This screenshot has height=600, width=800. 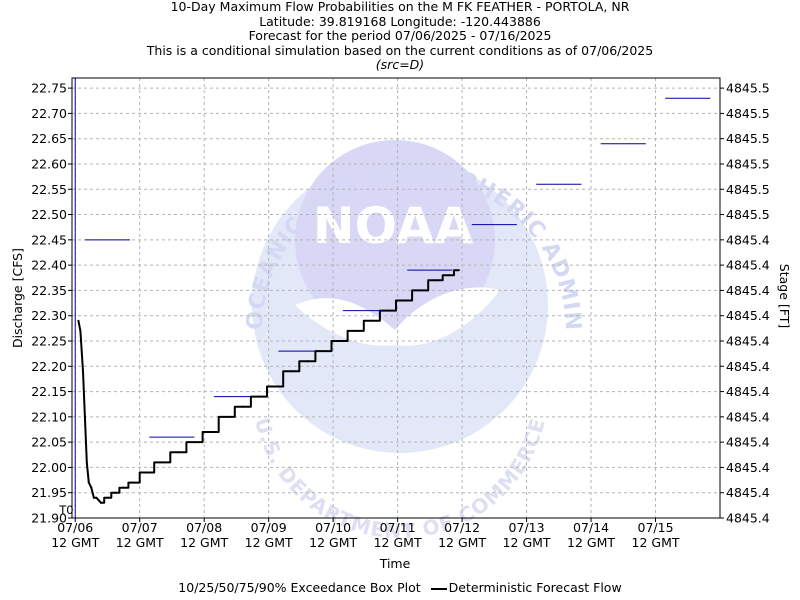 What do you see at coordinates (49, 290) in the screenshot?
I see `y-tick-label: 22.35` at bounding box center [49, 290].